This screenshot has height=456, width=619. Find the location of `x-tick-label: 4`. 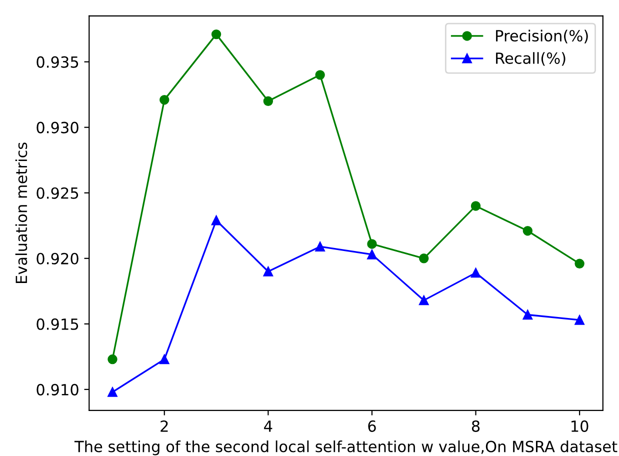

x-tick-label: 4 is located at coordinates (268, 426).